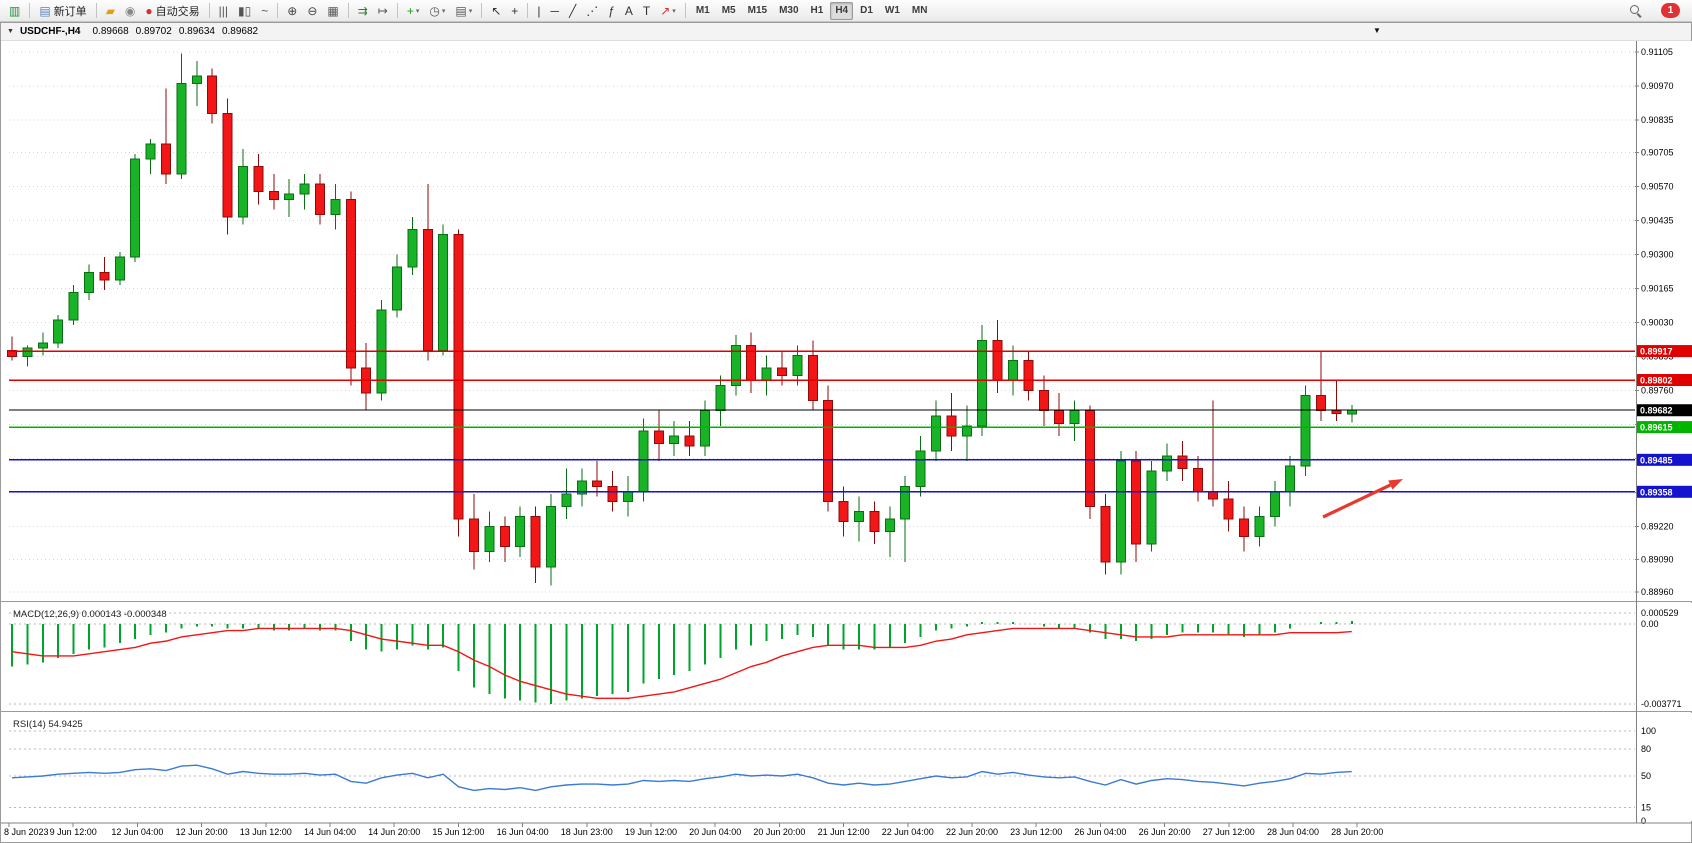 This screenshot has width=1692, height=843. What do you see at coordinates (1165, 832) in the screenshot?
I see `time-tick-label: 26 Jun 20:00` at bounding box center [1165, 832].